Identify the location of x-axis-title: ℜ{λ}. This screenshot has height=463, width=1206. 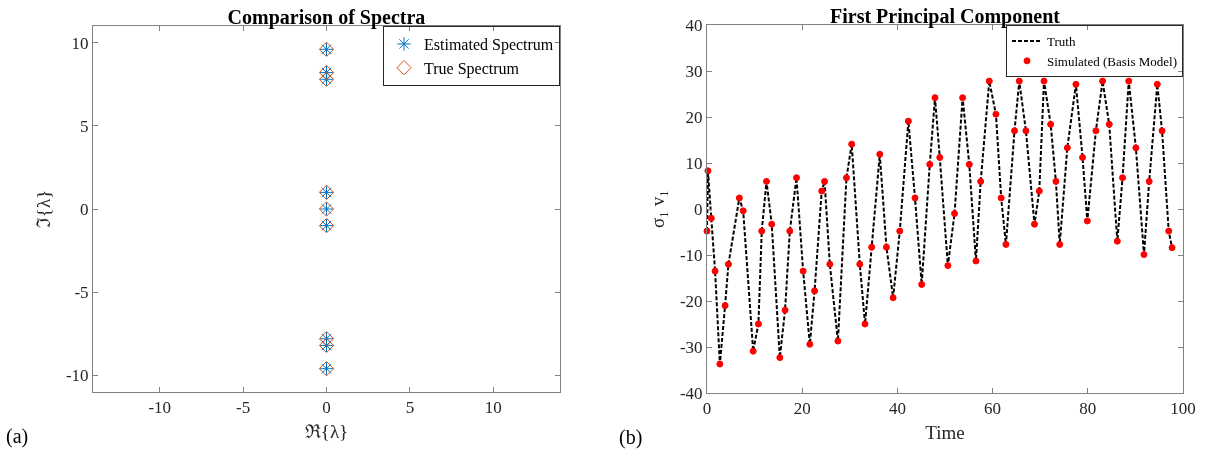
(326, 432).